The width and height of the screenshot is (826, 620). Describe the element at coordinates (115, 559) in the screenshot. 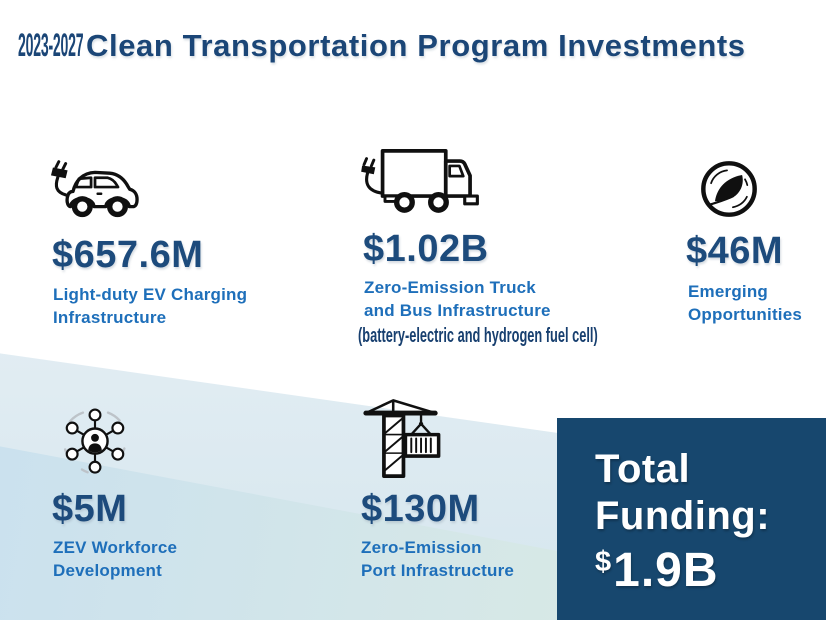

I see `investment-label: ZEV Workforce Development` at that location.